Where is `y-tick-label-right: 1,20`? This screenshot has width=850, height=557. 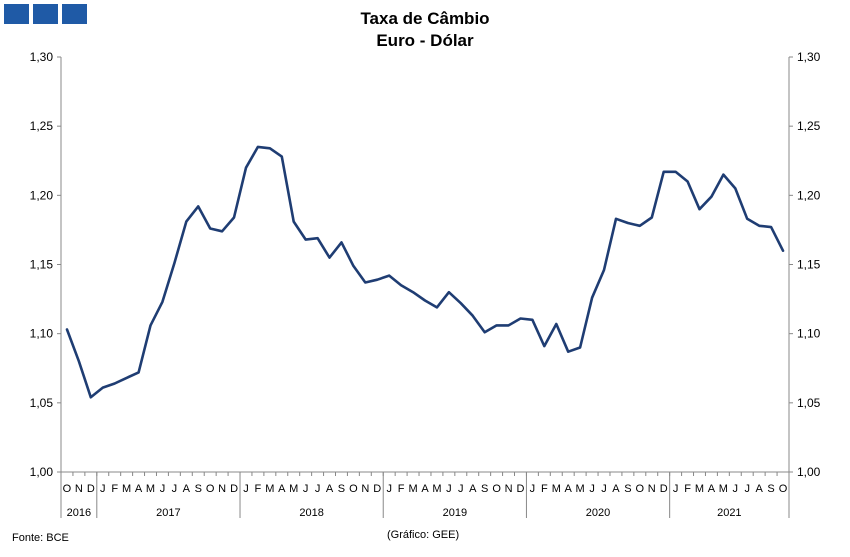
y-tick-label-right: 1,20 is located at coordinates (809, 195).